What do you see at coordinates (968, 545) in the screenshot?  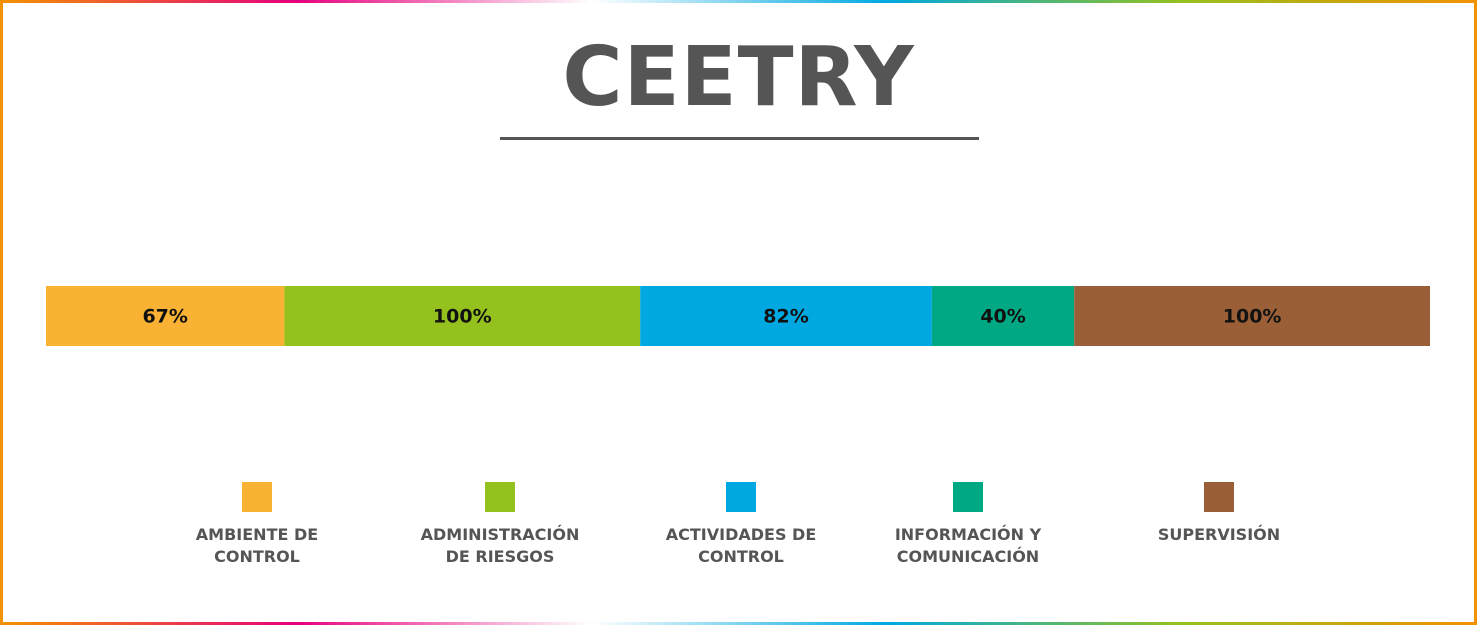 I see `legend-label: INFORMACIÓN Y COMUNICACIÓN` at bounding box center [968, 545].